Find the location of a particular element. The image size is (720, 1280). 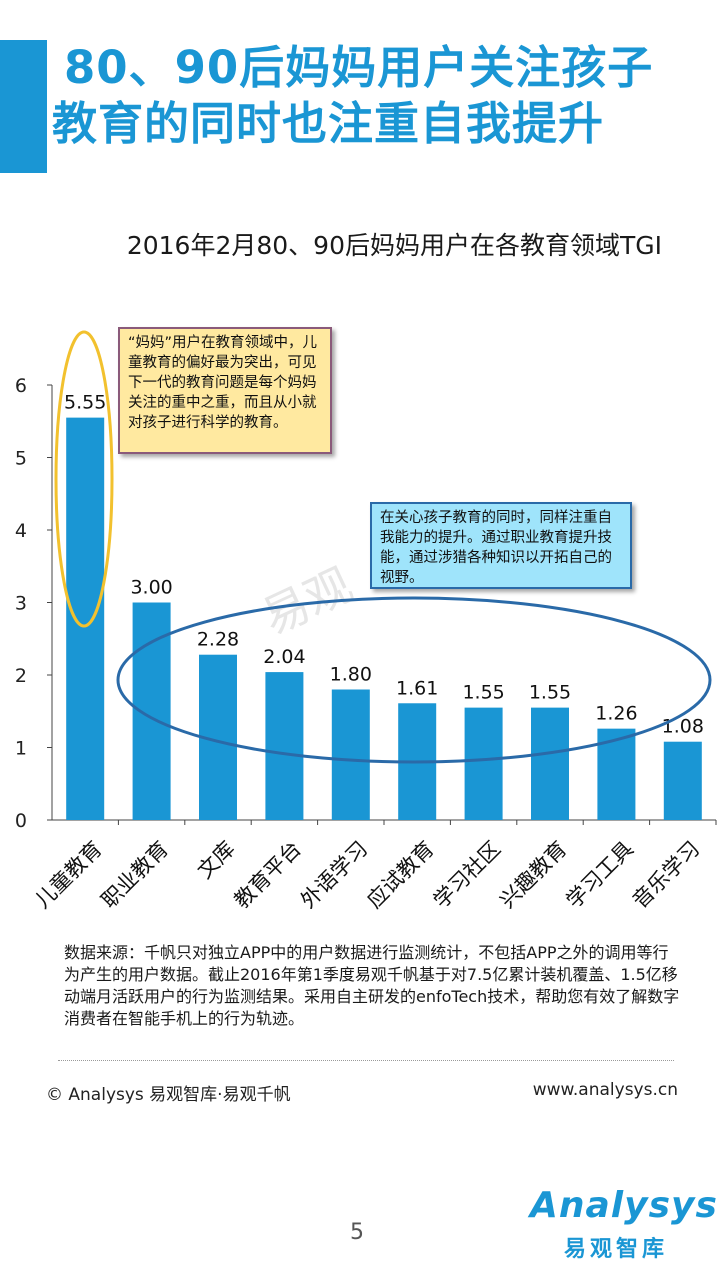

x-category-label: 音乐学习 is located at coordinates (666, 875).